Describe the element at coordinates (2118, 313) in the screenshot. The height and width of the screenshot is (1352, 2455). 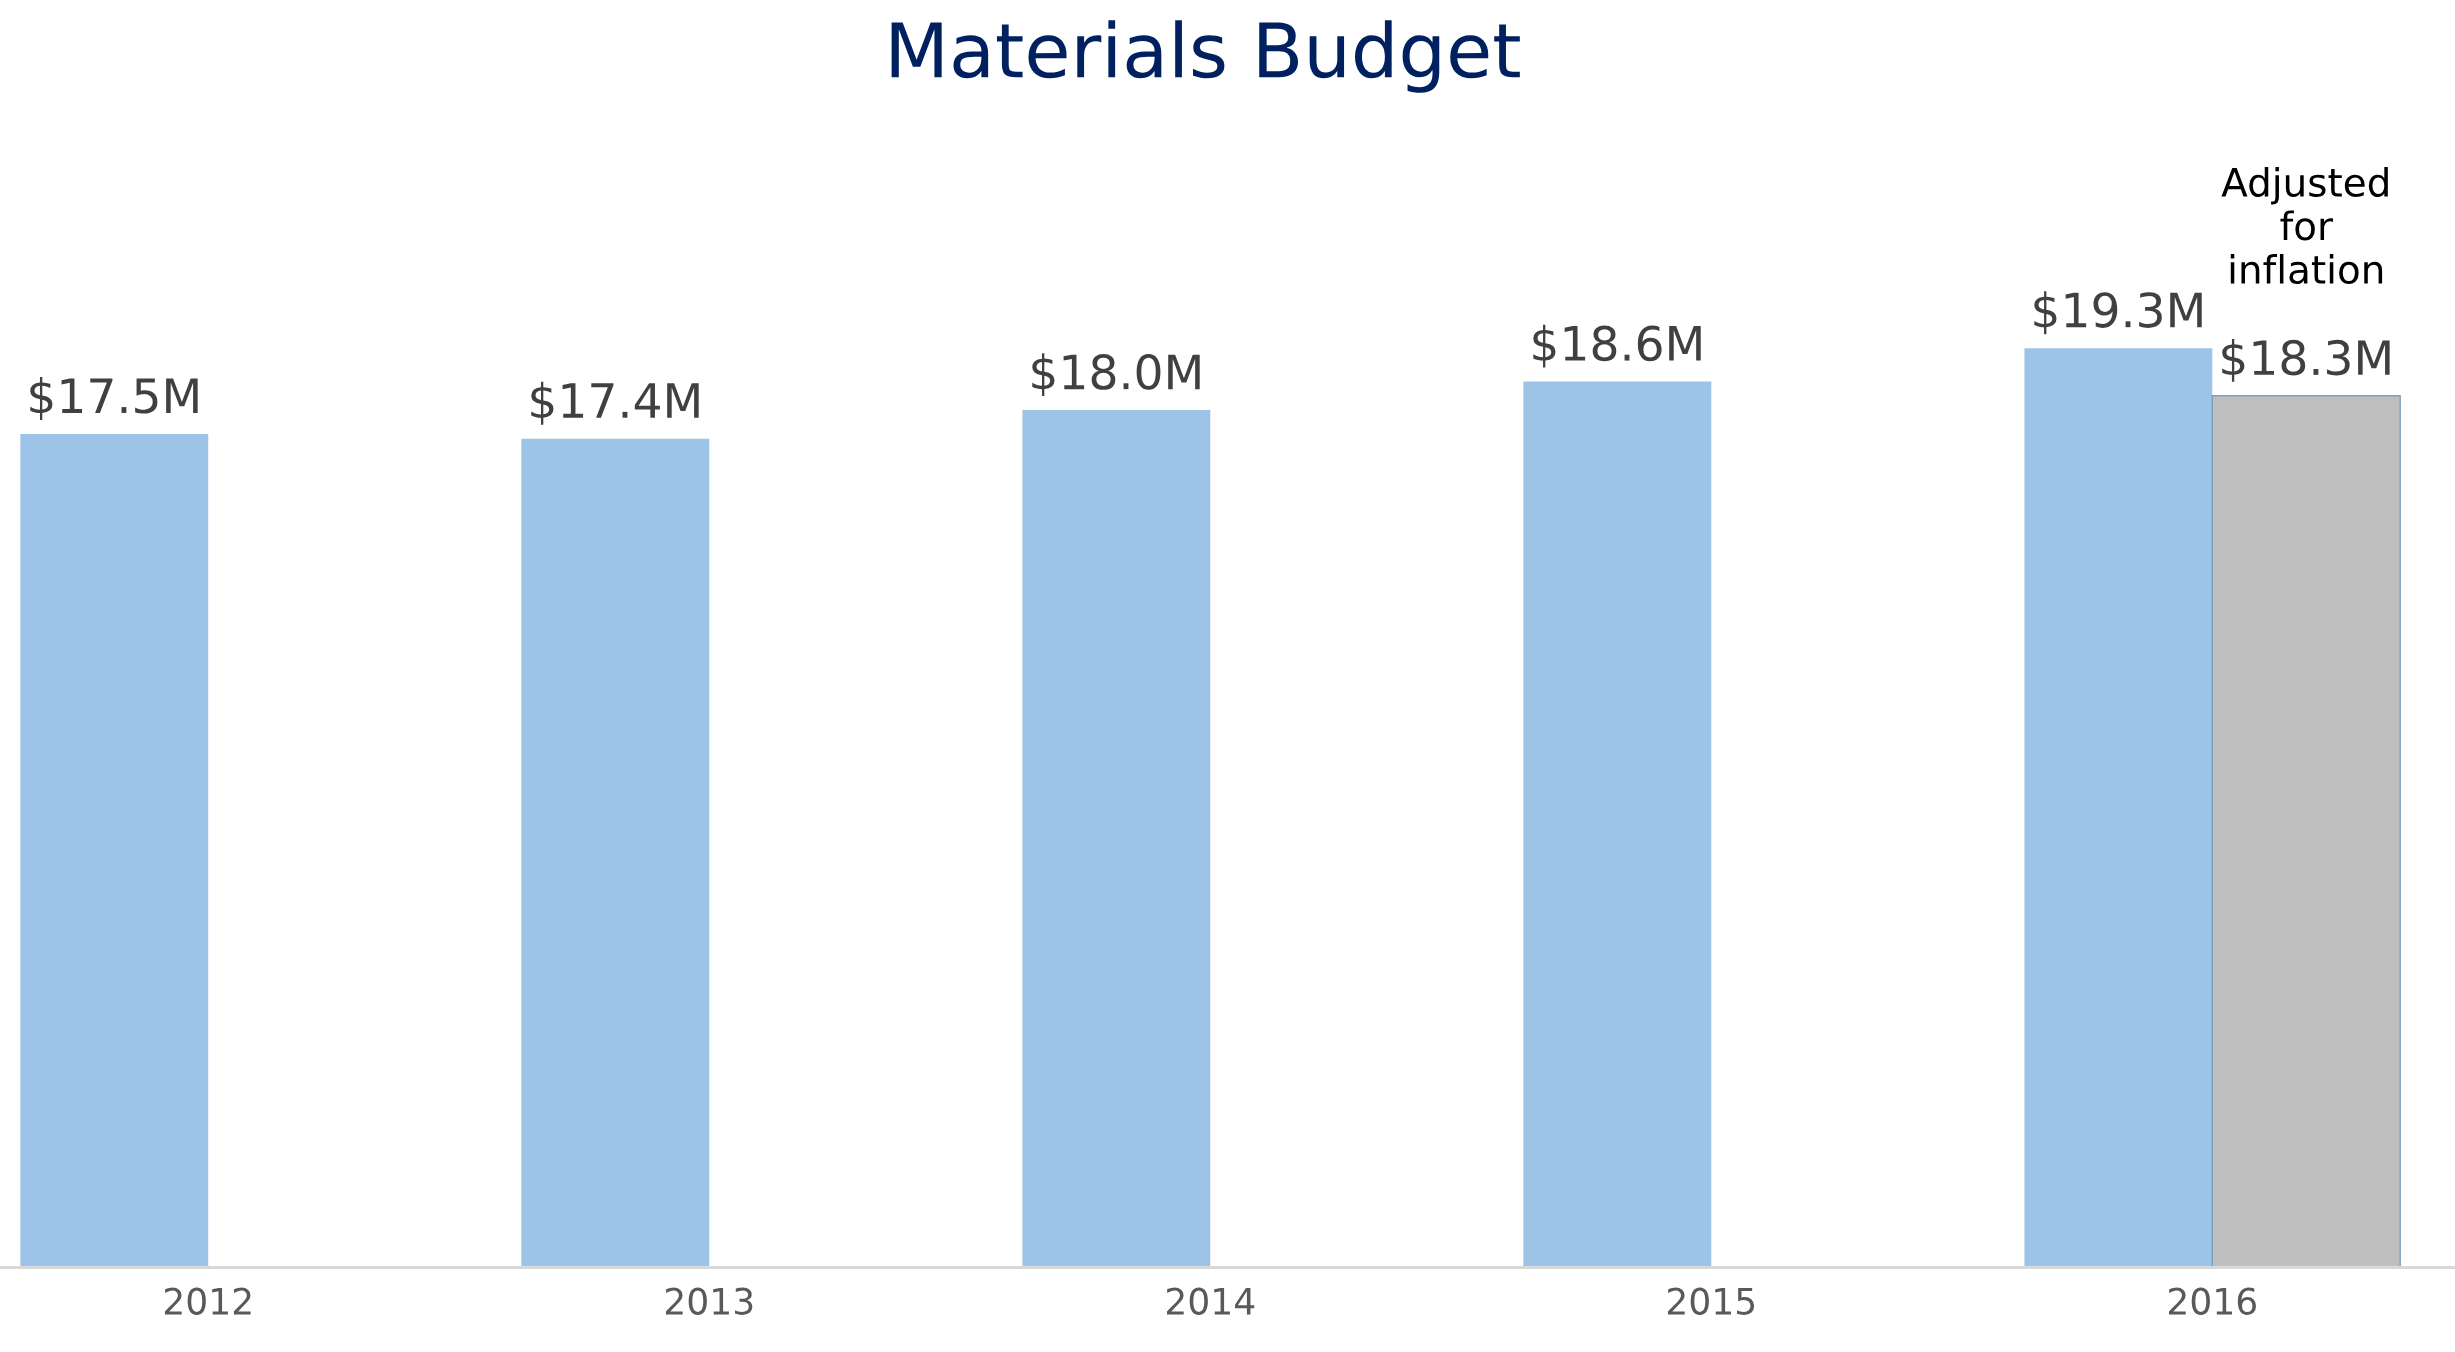
I see `data-label: $19.3M` at that location.